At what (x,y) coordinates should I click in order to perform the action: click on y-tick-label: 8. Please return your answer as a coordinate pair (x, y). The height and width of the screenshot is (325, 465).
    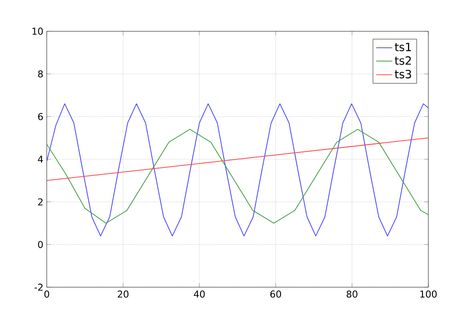
    Looking at the image, I should click on (40, 74).